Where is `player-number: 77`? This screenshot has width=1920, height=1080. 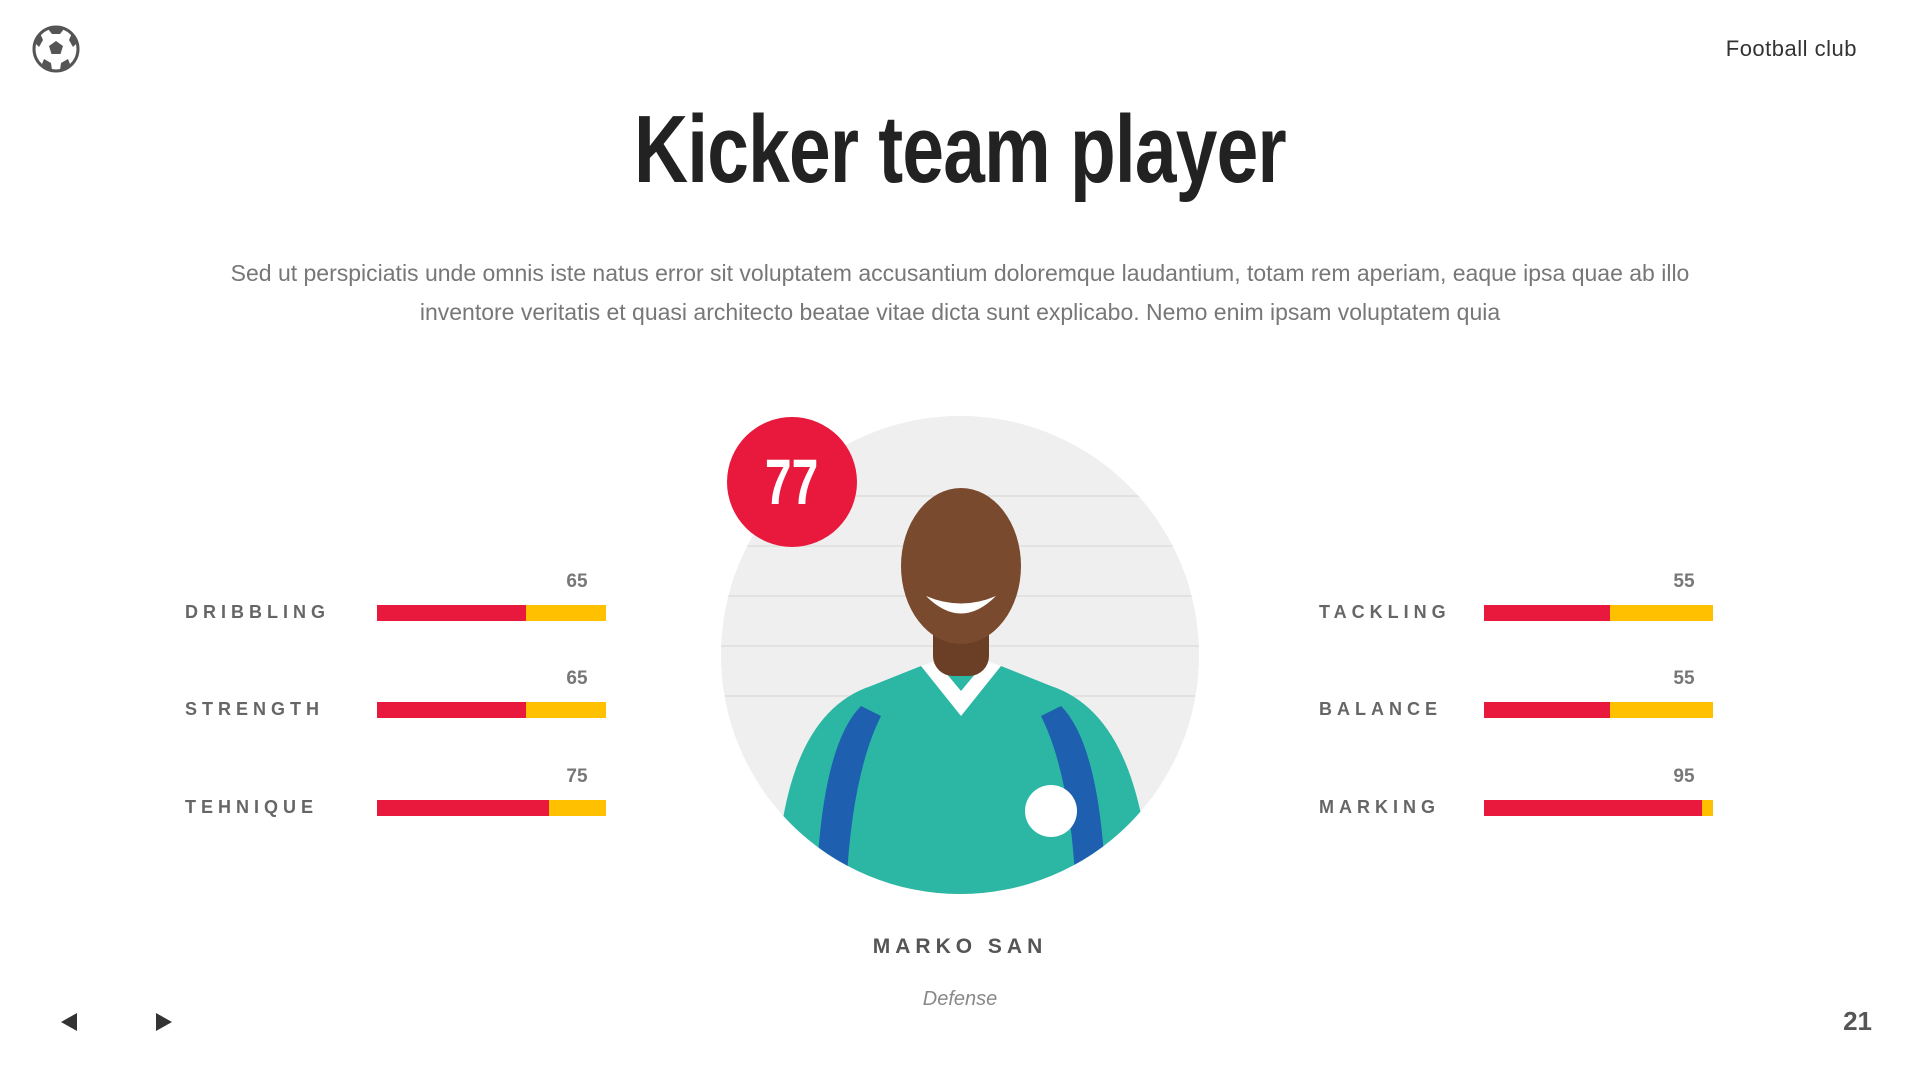
player-number: 77 is located at coordinates (792, 482).